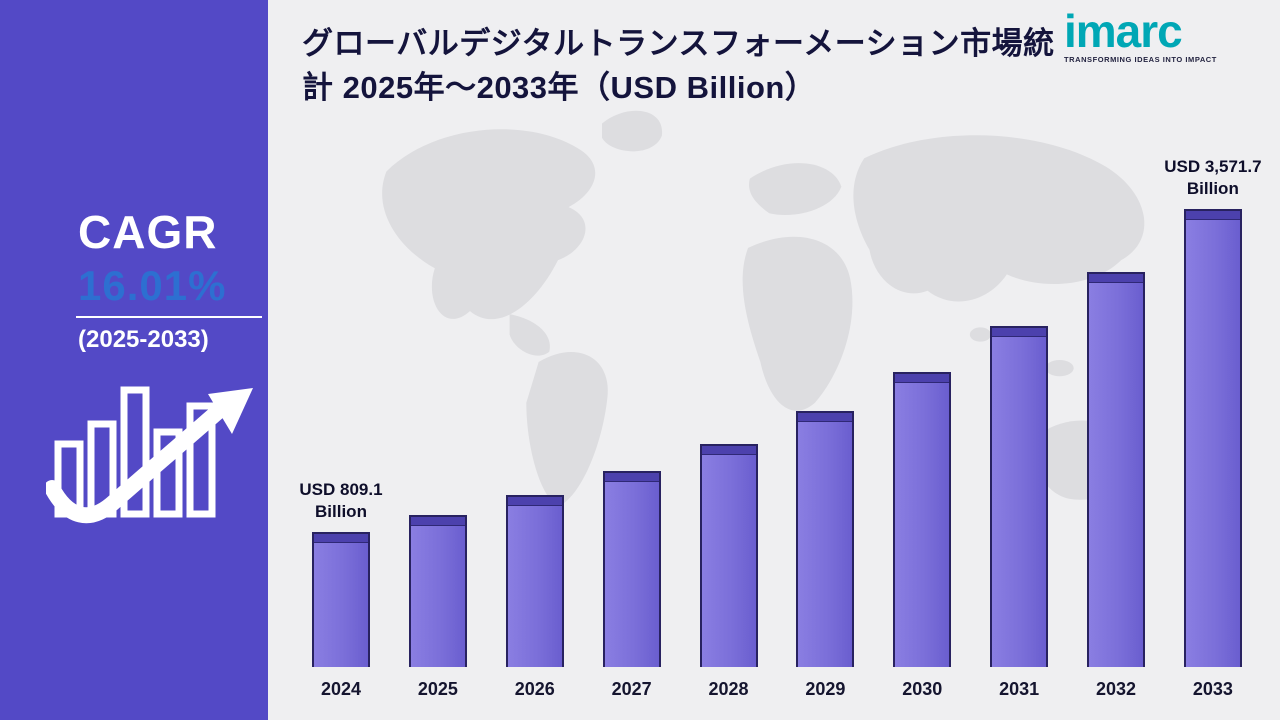 The image size is (1280, 720). I want to click on bar-column-2028: 2028, so click(729, 545).